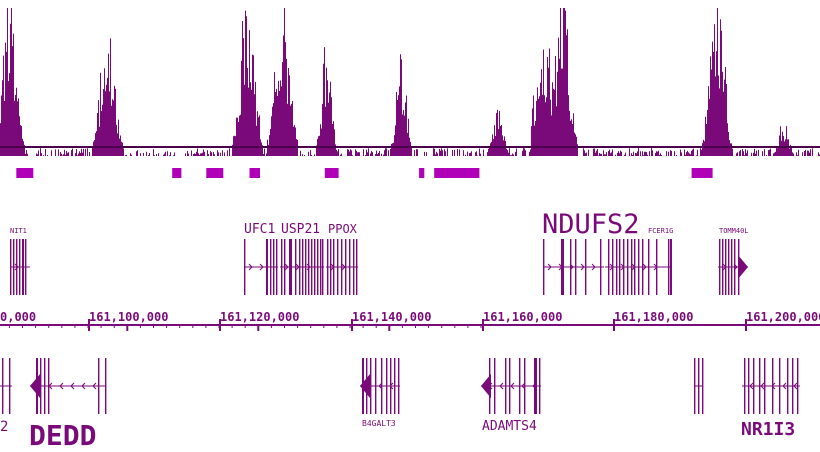 Image resolution: width=820 pixels, height=452 pixels. Describe the element at coordinates (300, 229) in the screenshot. I see `gene-label-usp21: USP21` at that location.